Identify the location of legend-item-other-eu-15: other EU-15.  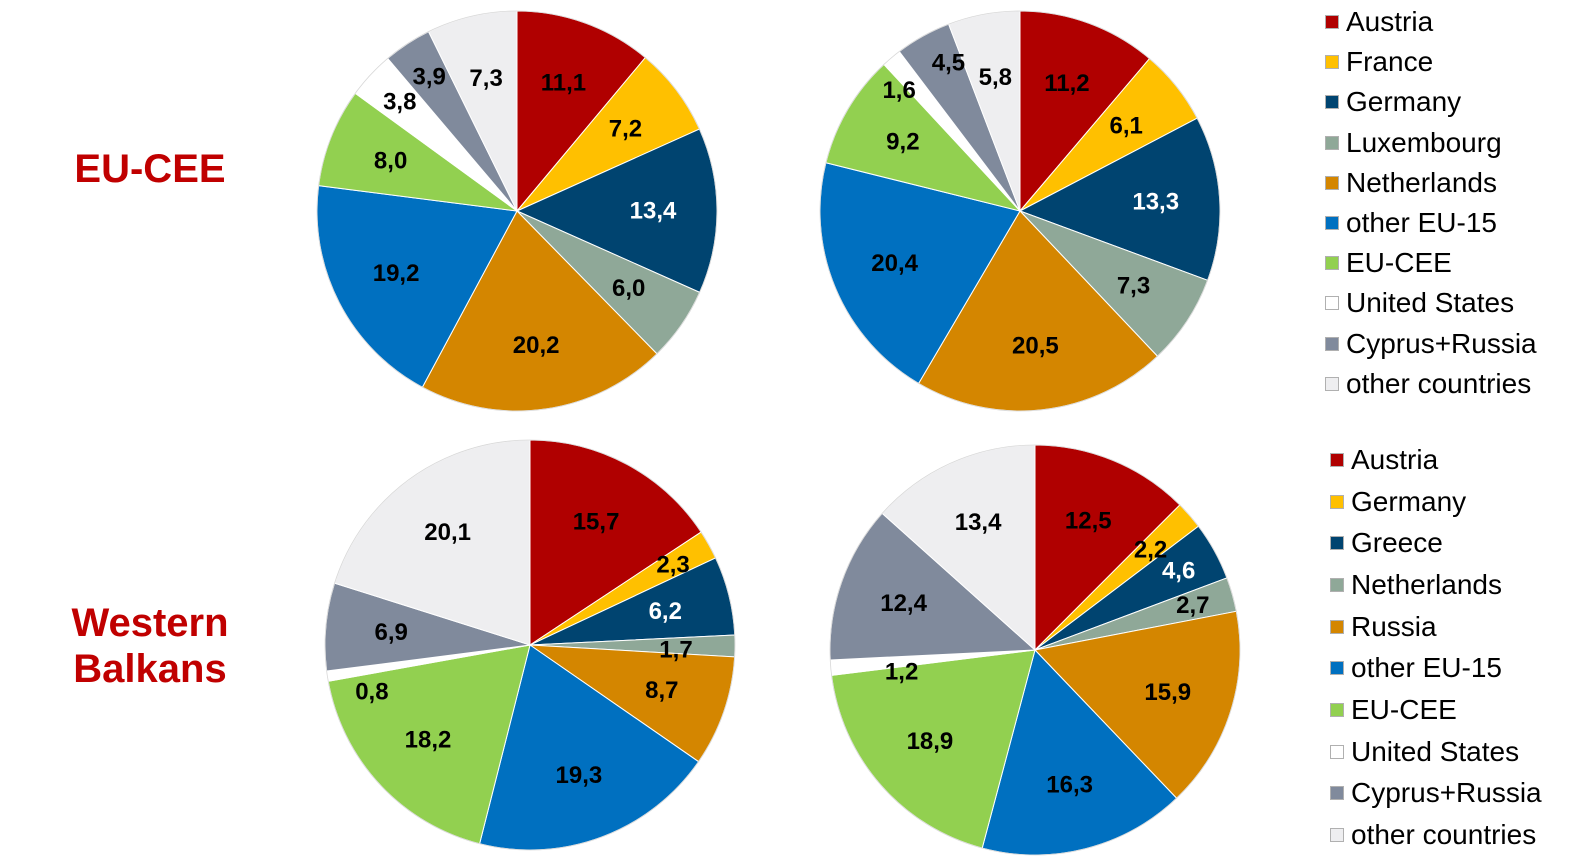
(1436, 668).